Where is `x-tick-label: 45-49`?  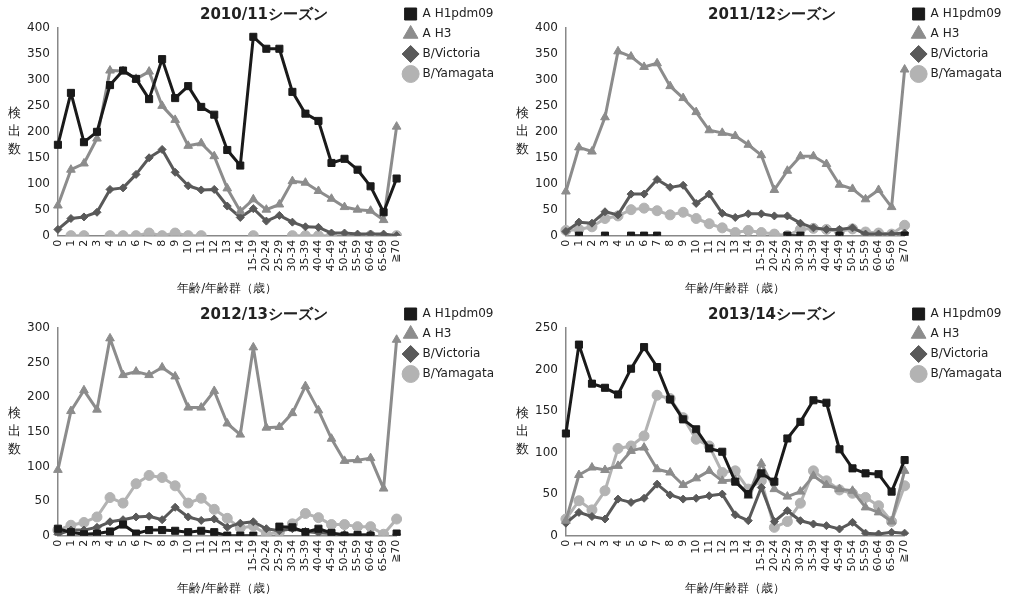
x-tick-label: 45-49 is located at coordinates (331, 255).